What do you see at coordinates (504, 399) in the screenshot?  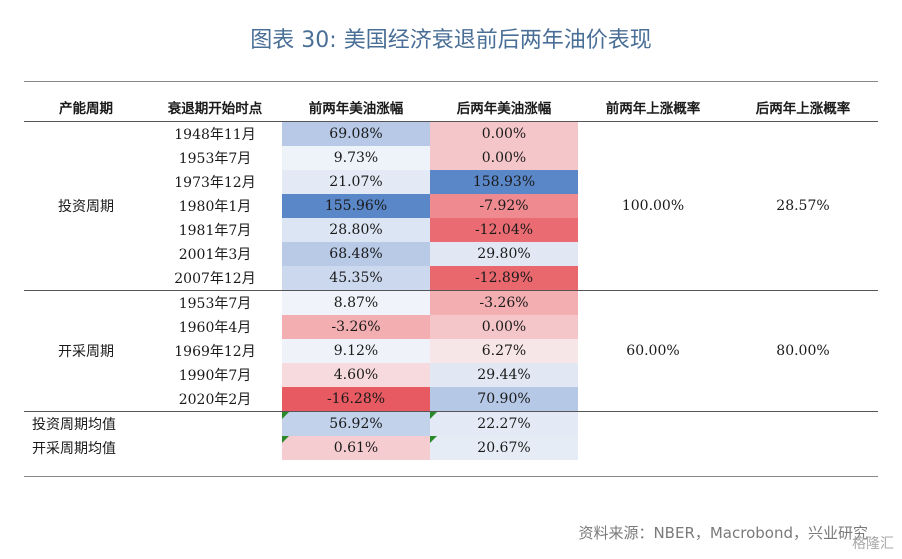 I see `after-change: 70.90%` at bounding box center [504, 399].